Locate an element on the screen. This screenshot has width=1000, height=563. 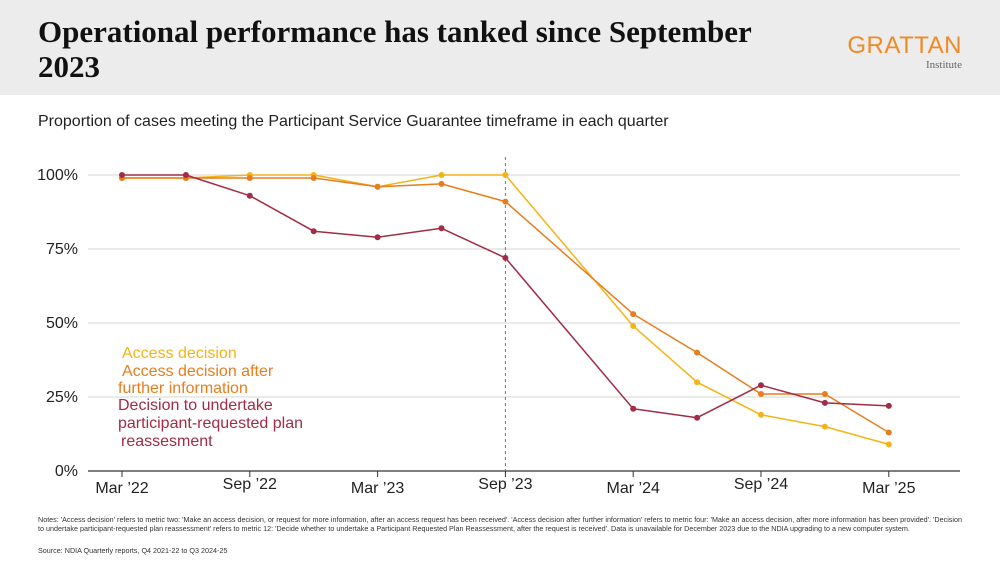
x-tick-label: Sep ’22 is located at coordinates (250, 484).